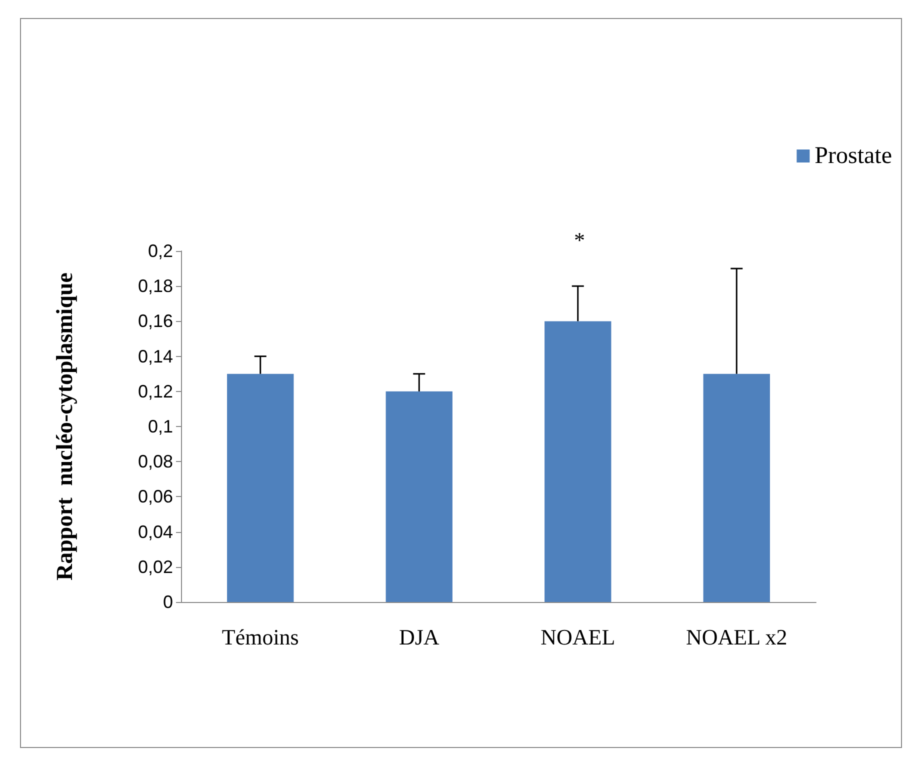 This screenshot has width=923, height=767. What do you see at coordinates (155, 321) in the screenshot?
I see `y-tick-label: 0,16` at bounding box center [155, 321].